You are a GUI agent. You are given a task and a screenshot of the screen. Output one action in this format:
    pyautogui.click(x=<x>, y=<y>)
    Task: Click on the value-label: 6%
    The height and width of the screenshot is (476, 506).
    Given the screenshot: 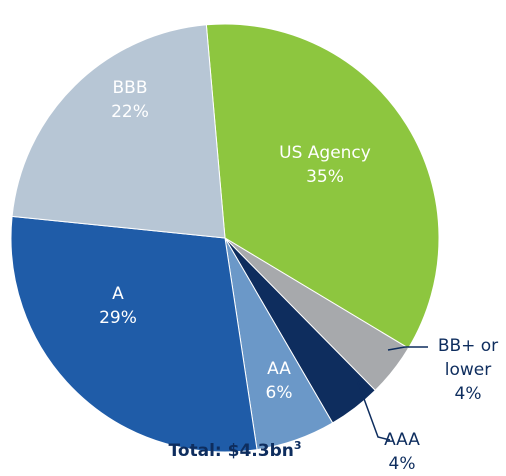 What is the action you would take?
    pyautogui.click(x=279, y=393)
    